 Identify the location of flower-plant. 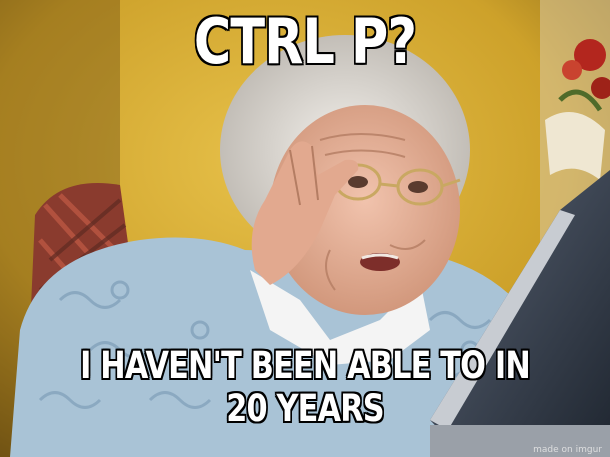
(584, 75).